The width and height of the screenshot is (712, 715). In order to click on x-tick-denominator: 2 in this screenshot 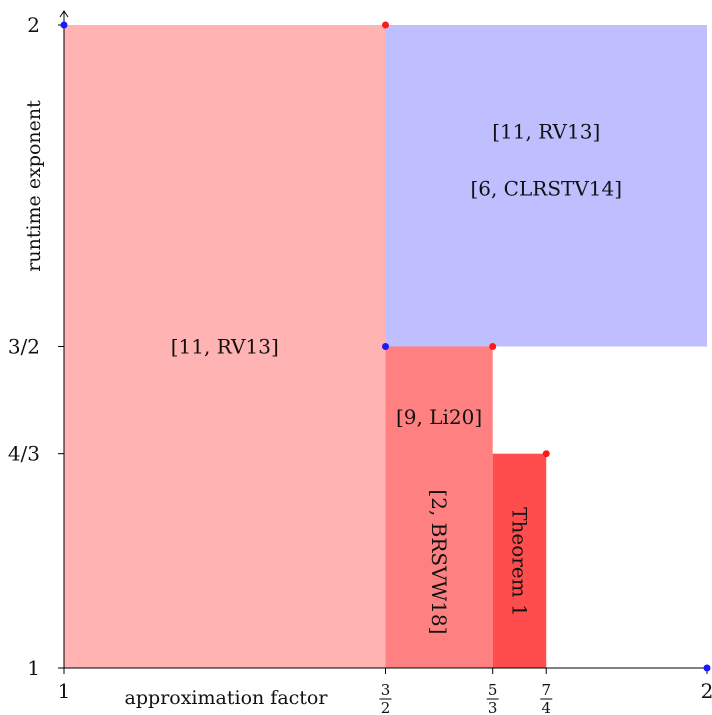, I will do `click(386, 707)`.